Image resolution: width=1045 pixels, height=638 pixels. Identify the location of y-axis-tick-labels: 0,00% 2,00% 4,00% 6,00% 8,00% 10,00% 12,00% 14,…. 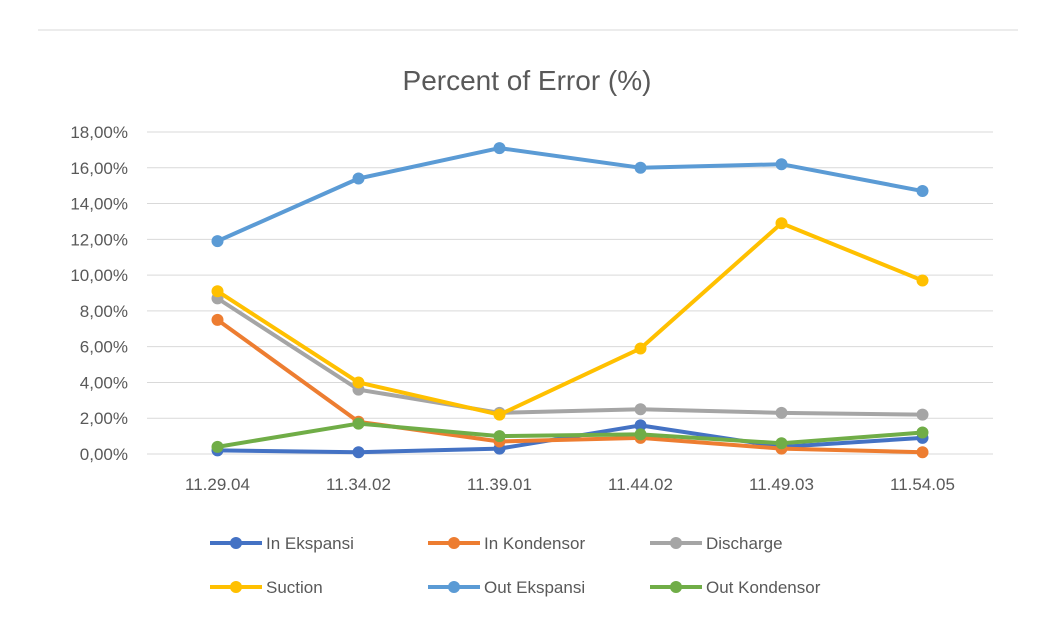
(99, 293).